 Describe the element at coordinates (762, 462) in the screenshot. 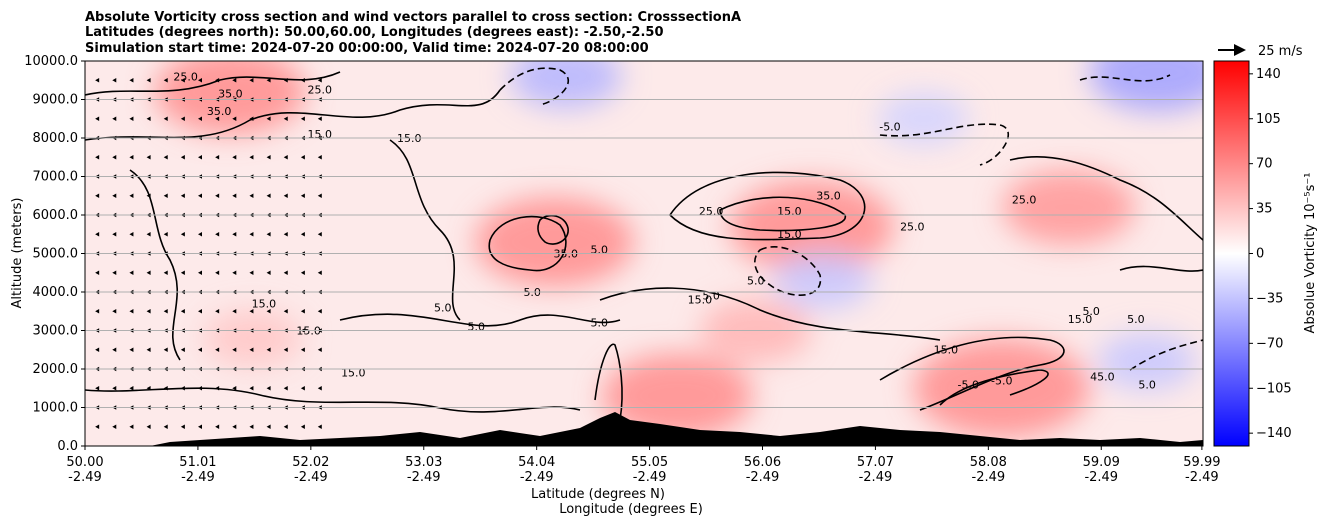

I see `x-tick-label-lat: 56.06` at that location.